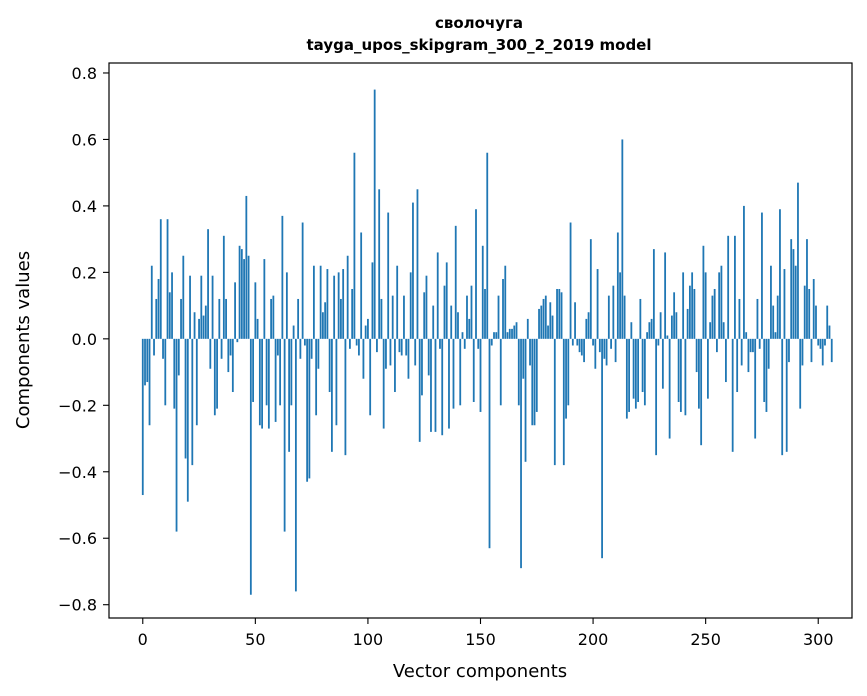  I want to click on chart-subtitle: tayga_upos_skipgram_300_2_2019 model, so click(479, 45).